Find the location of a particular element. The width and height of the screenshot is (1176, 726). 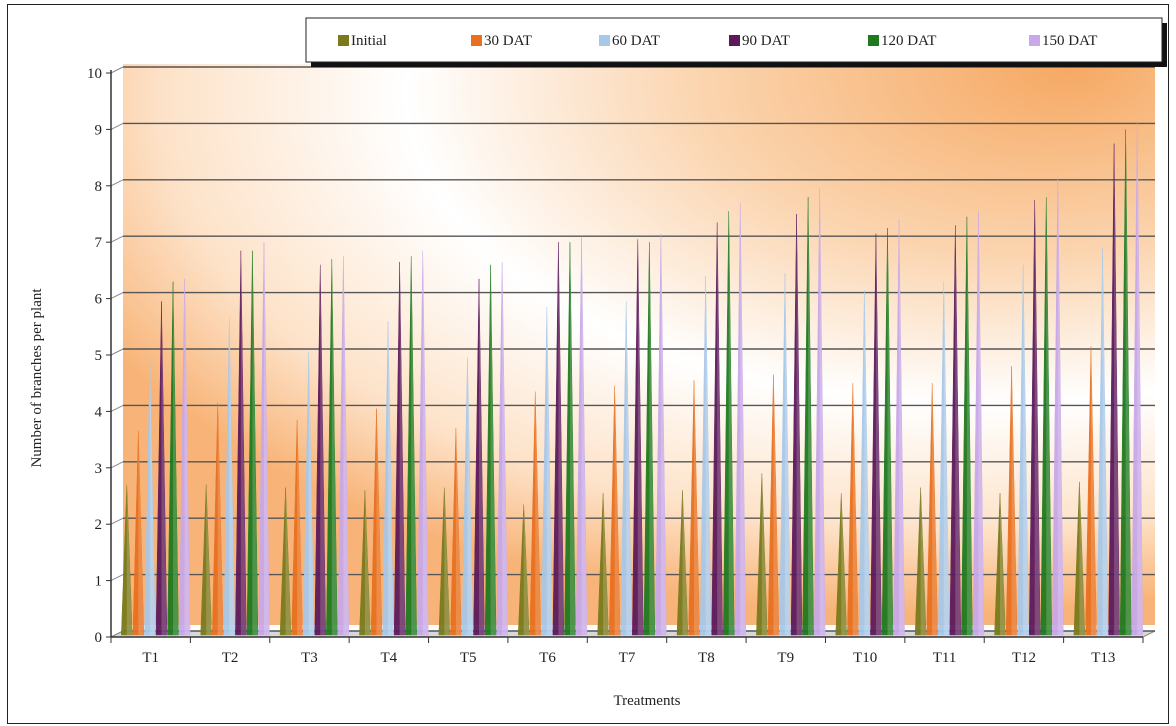

bar-T11-initial is located at coordinates (920, 561).